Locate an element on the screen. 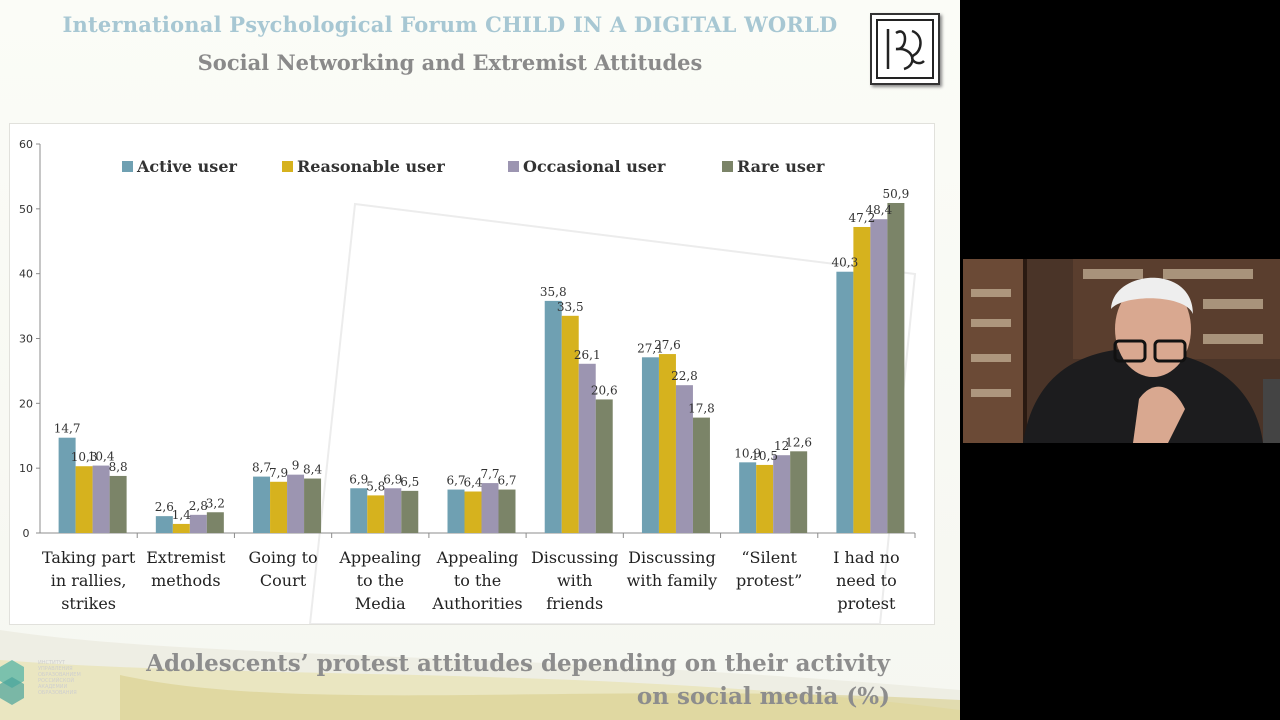  footer-decoration is located at coordinates (480, 675).